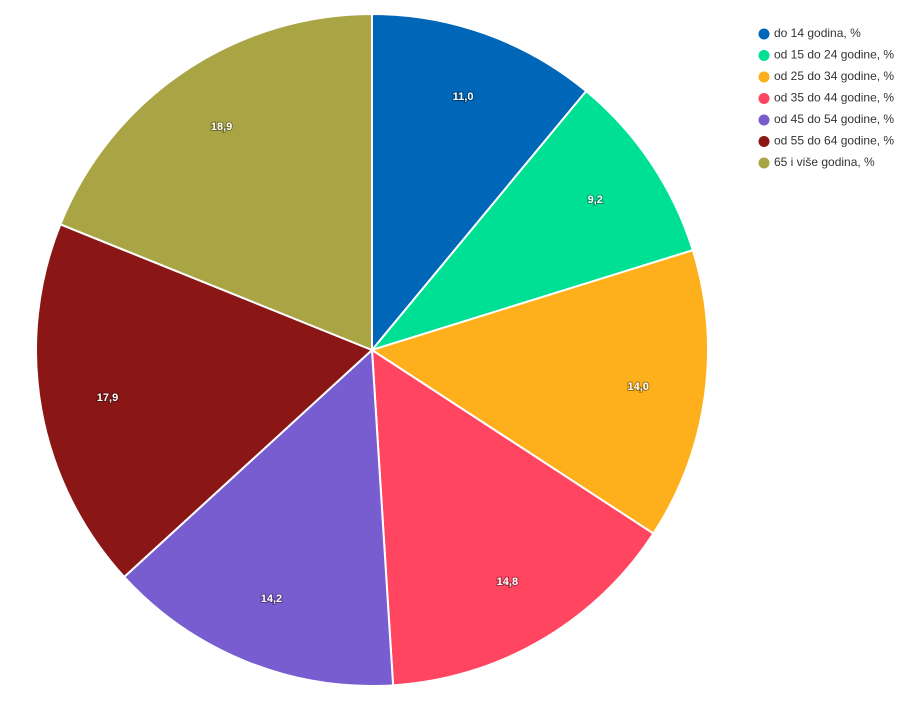 This screenshot has width=912, height=702. I want to click on value-label: 9,2, so click(595, 200).